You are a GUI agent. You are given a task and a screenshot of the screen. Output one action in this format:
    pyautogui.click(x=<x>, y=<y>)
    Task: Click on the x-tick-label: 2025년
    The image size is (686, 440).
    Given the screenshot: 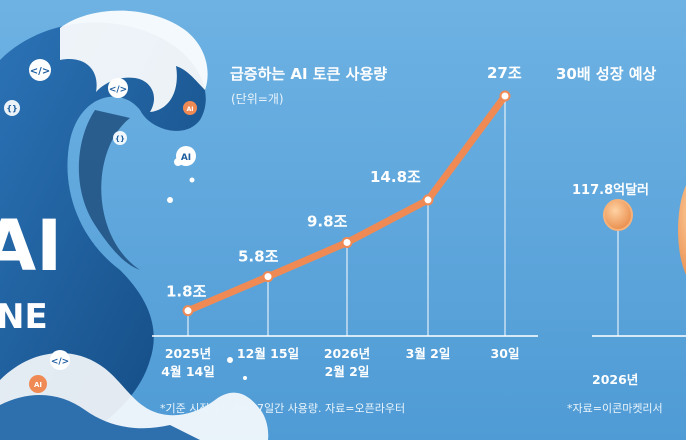 What is the action you would take?
    pyautogui.click(x=188, y=353)
    